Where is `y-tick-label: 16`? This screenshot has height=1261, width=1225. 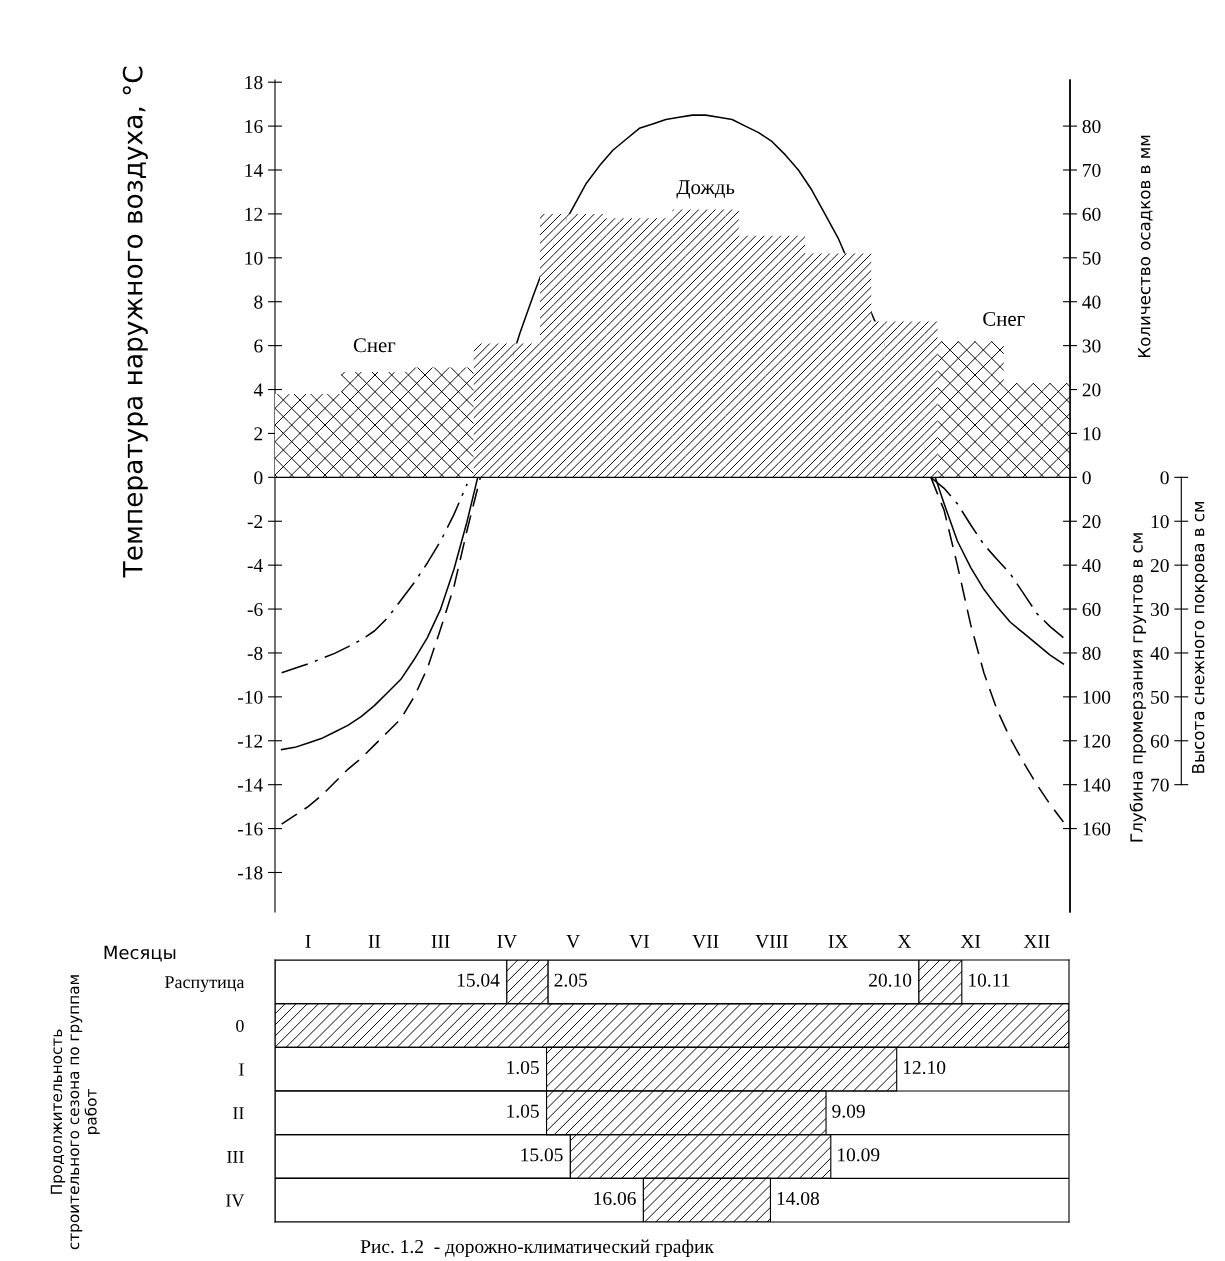 y-tick-label: 16 is located at coordinates (254, 126).